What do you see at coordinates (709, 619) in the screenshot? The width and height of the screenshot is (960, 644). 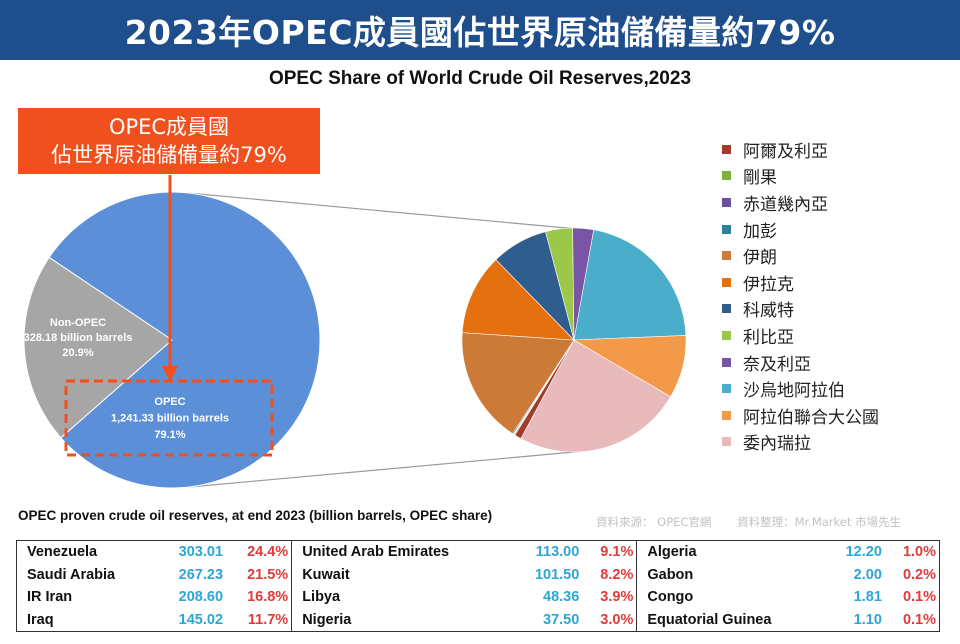 I see `country-name: Equatorial Guinea` at bounding box center [709, 619].